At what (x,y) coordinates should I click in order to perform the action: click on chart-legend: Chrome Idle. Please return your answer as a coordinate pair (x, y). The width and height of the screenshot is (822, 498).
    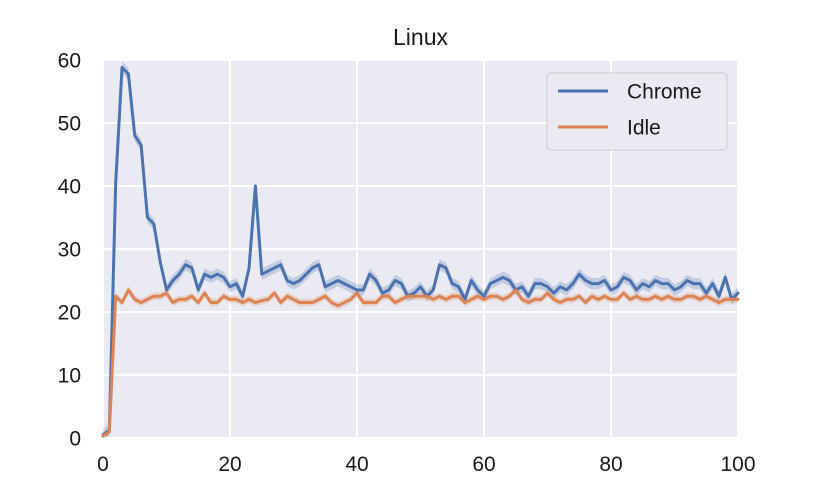
    Looking at the image, I should click on (637, 111).